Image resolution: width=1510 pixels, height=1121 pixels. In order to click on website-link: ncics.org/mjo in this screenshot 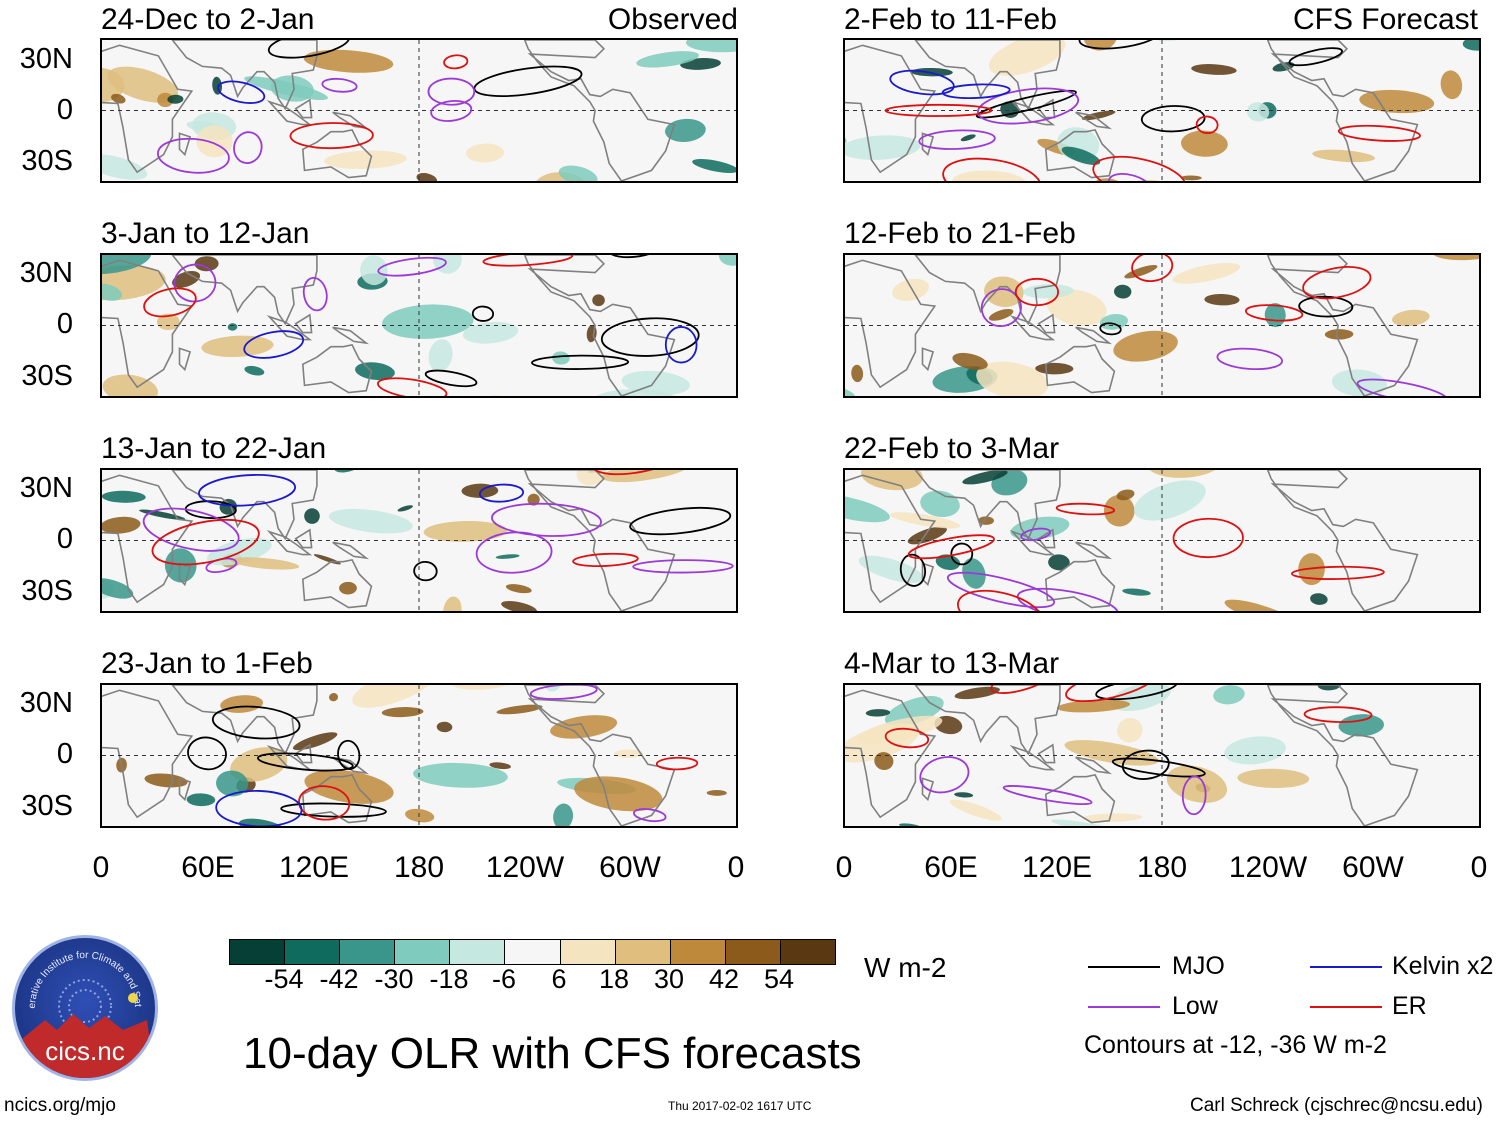, I will do `click(60, 1105)`.